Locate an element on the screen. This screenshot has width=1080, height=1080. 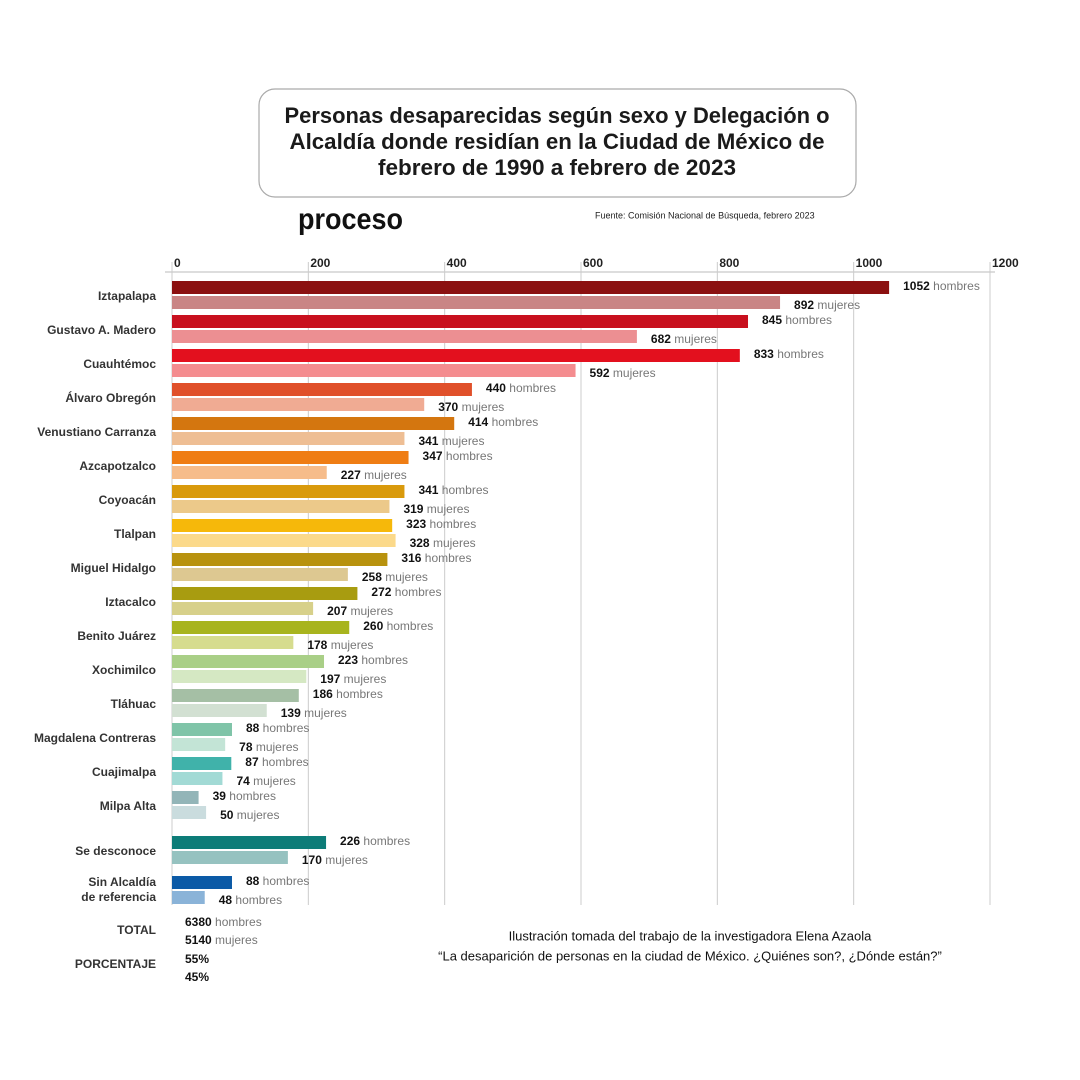
value-label: 197 mujeres is located at coordinates (353, 679).